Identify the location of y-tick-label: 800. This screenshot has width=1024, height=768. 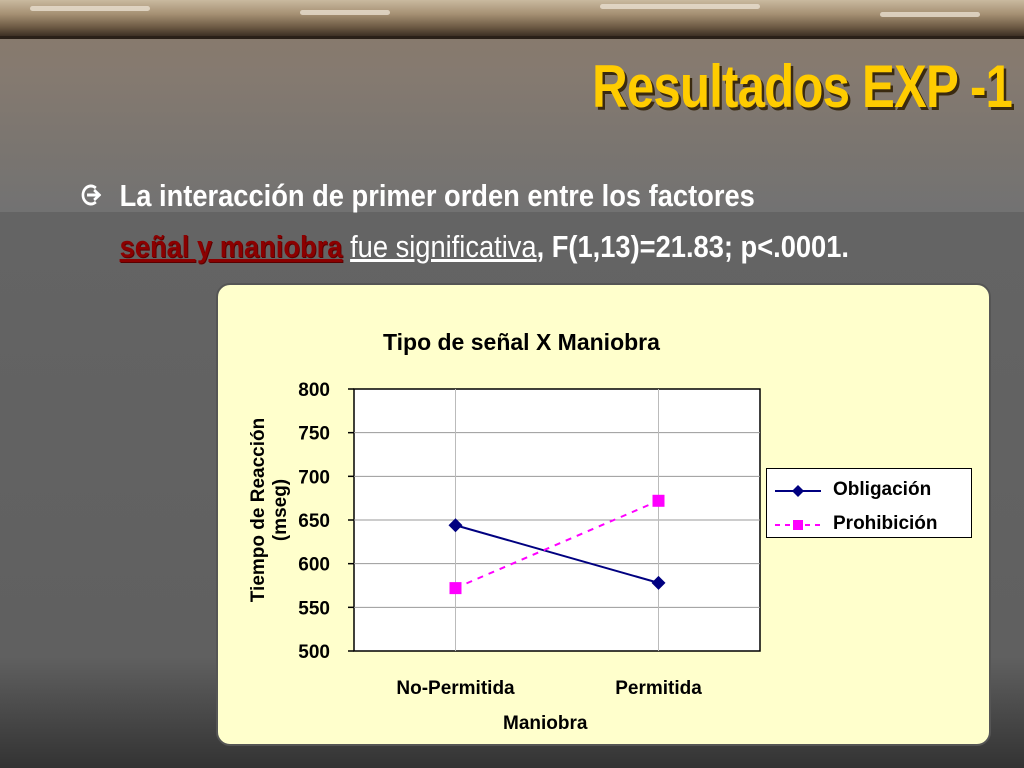
(314, 390).